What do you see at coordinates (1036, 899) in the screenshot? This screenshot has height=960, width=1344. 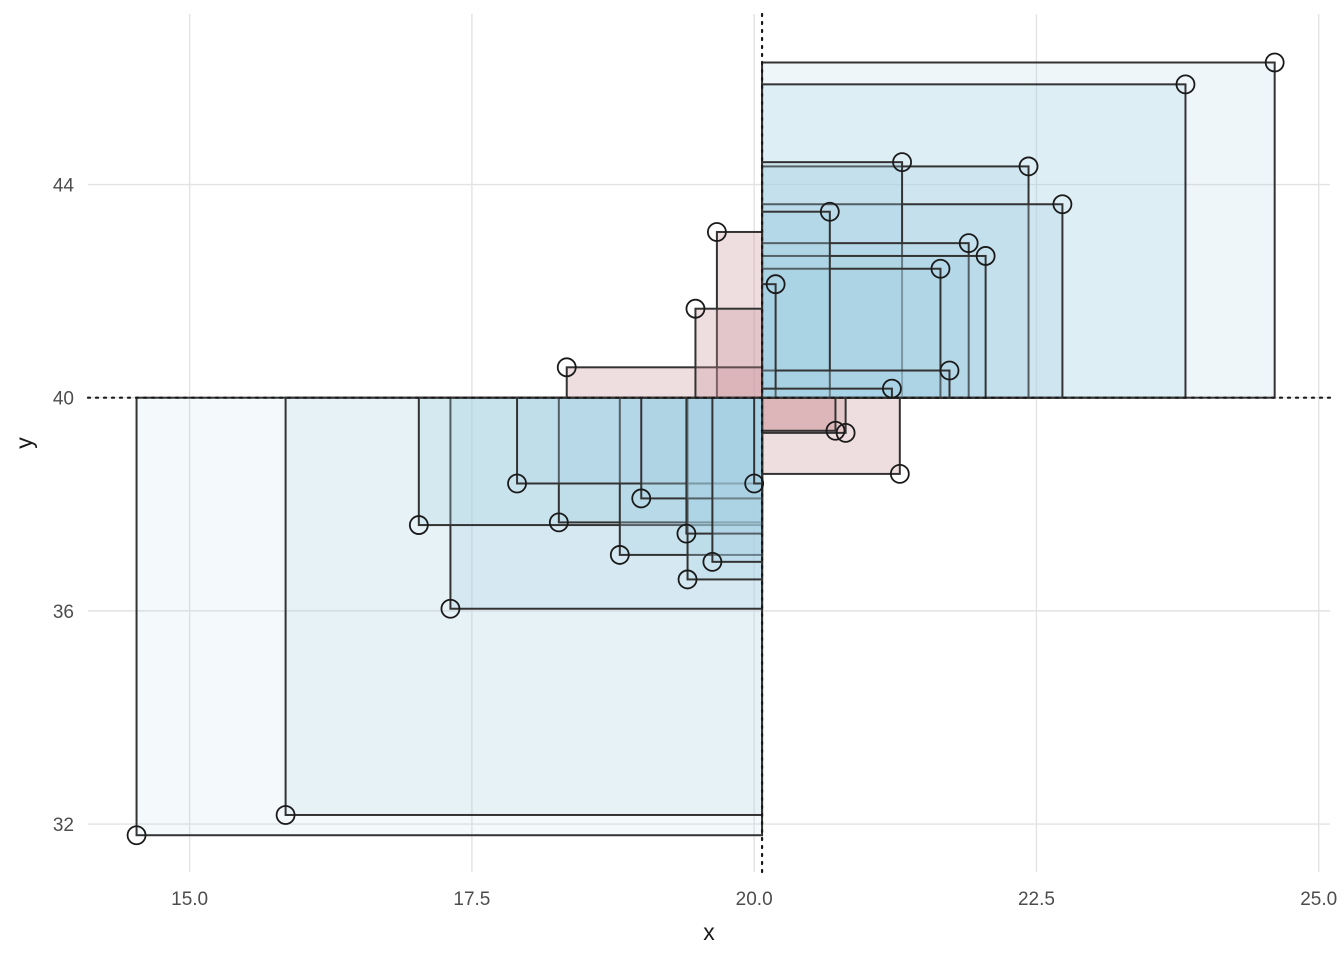 I see `x-tick-label: 22.5` at bounding box center [1036, 899].